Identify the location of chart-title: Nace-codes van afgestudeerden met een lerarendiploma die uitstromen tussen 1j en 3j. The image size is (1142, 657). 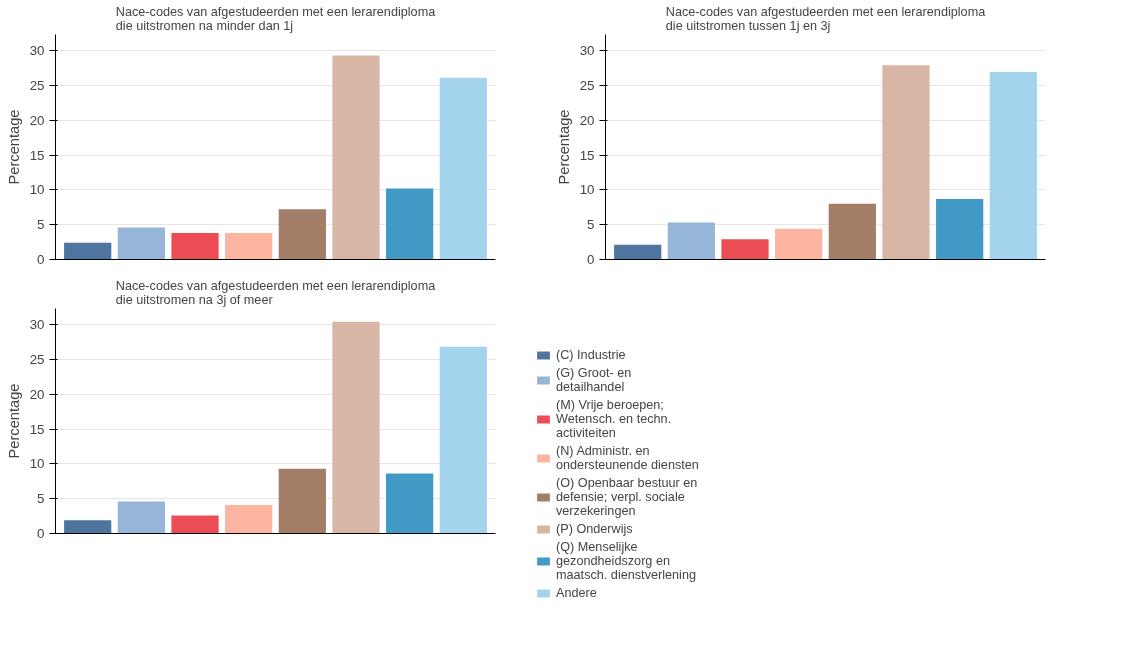
(826, 18).